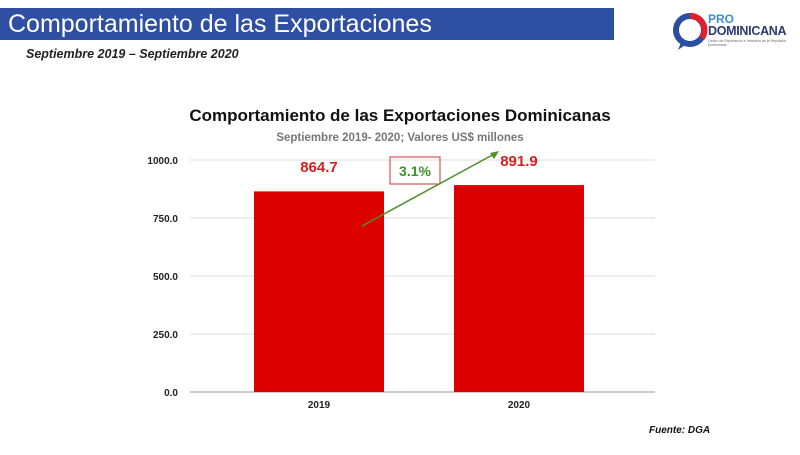 Image resolution: width=800 pixels, height=455 pixels. What do you see at coordinates (162, 161) in the screenshot?
I see `y-tick-label: 1000.0` at bounding box center [162, 161].